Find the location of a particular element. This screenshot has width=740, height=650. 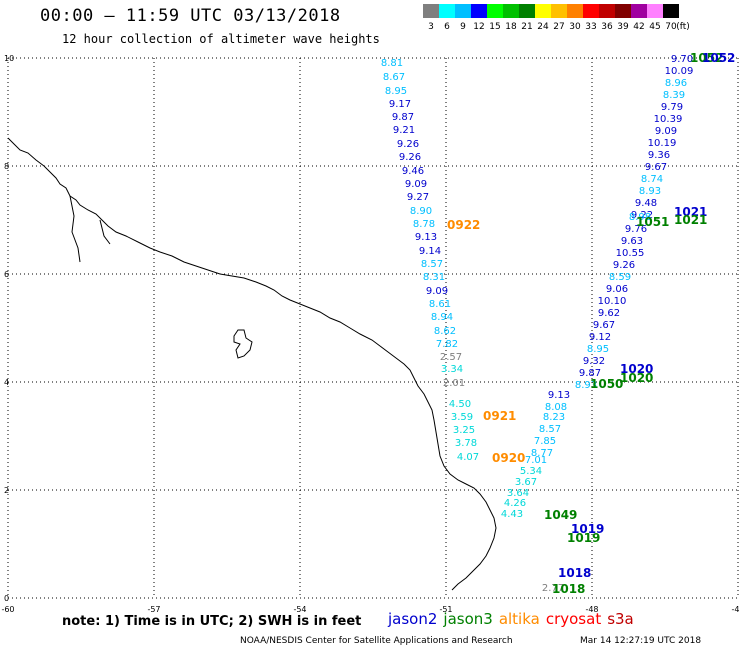

wave-height-value: 10.39 is located at coordinates (668, 119).